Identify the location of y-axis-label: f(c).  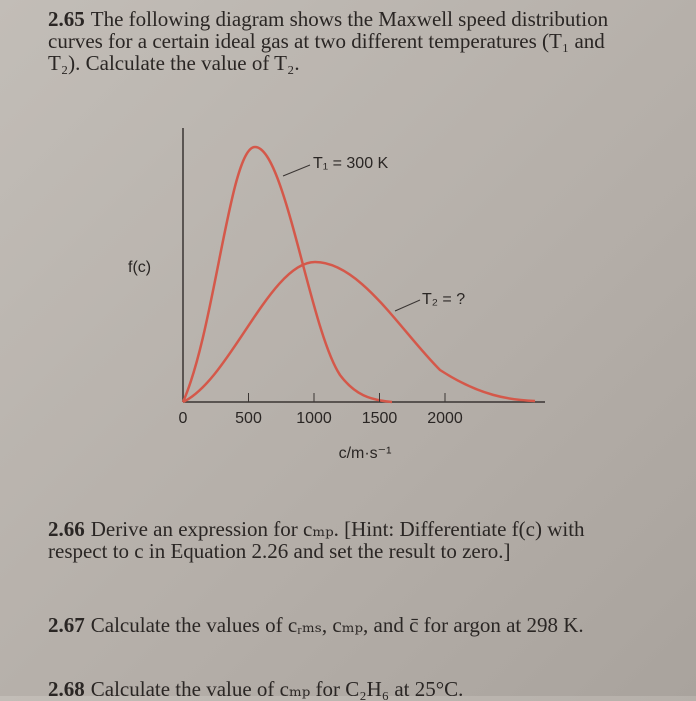
(139, 267).